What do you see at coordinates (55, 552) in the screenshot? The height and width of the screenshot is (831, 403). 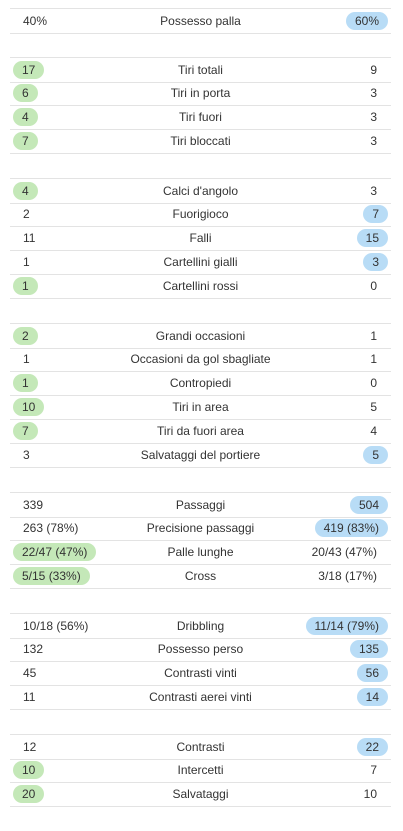 I see `home-value: 22/47 (47%)` at bounding box center [55, 552].